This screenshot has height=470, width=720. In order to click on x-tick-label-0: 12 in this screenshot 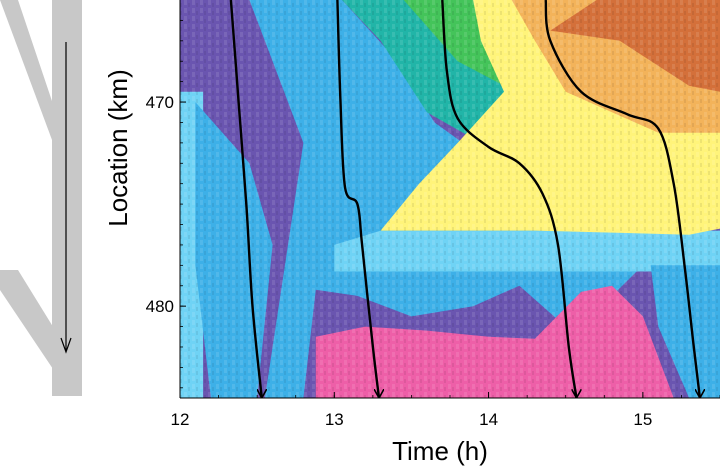, I will do `click(180, 419)`.